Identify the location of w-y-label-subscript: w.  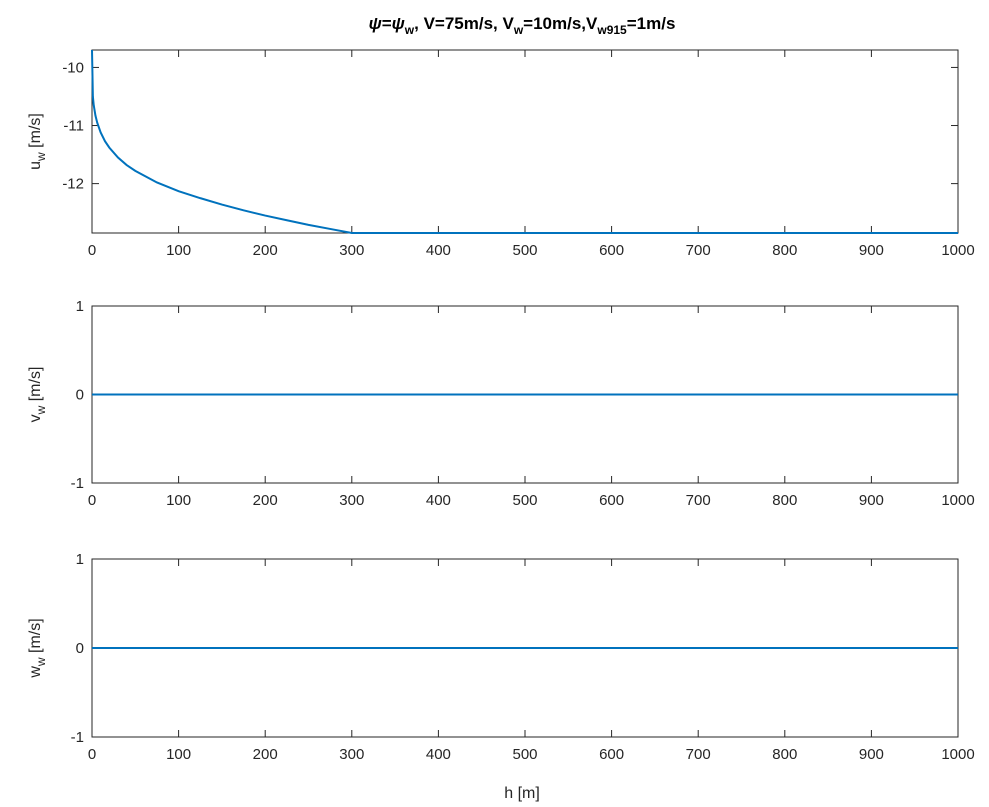
(41, 662).